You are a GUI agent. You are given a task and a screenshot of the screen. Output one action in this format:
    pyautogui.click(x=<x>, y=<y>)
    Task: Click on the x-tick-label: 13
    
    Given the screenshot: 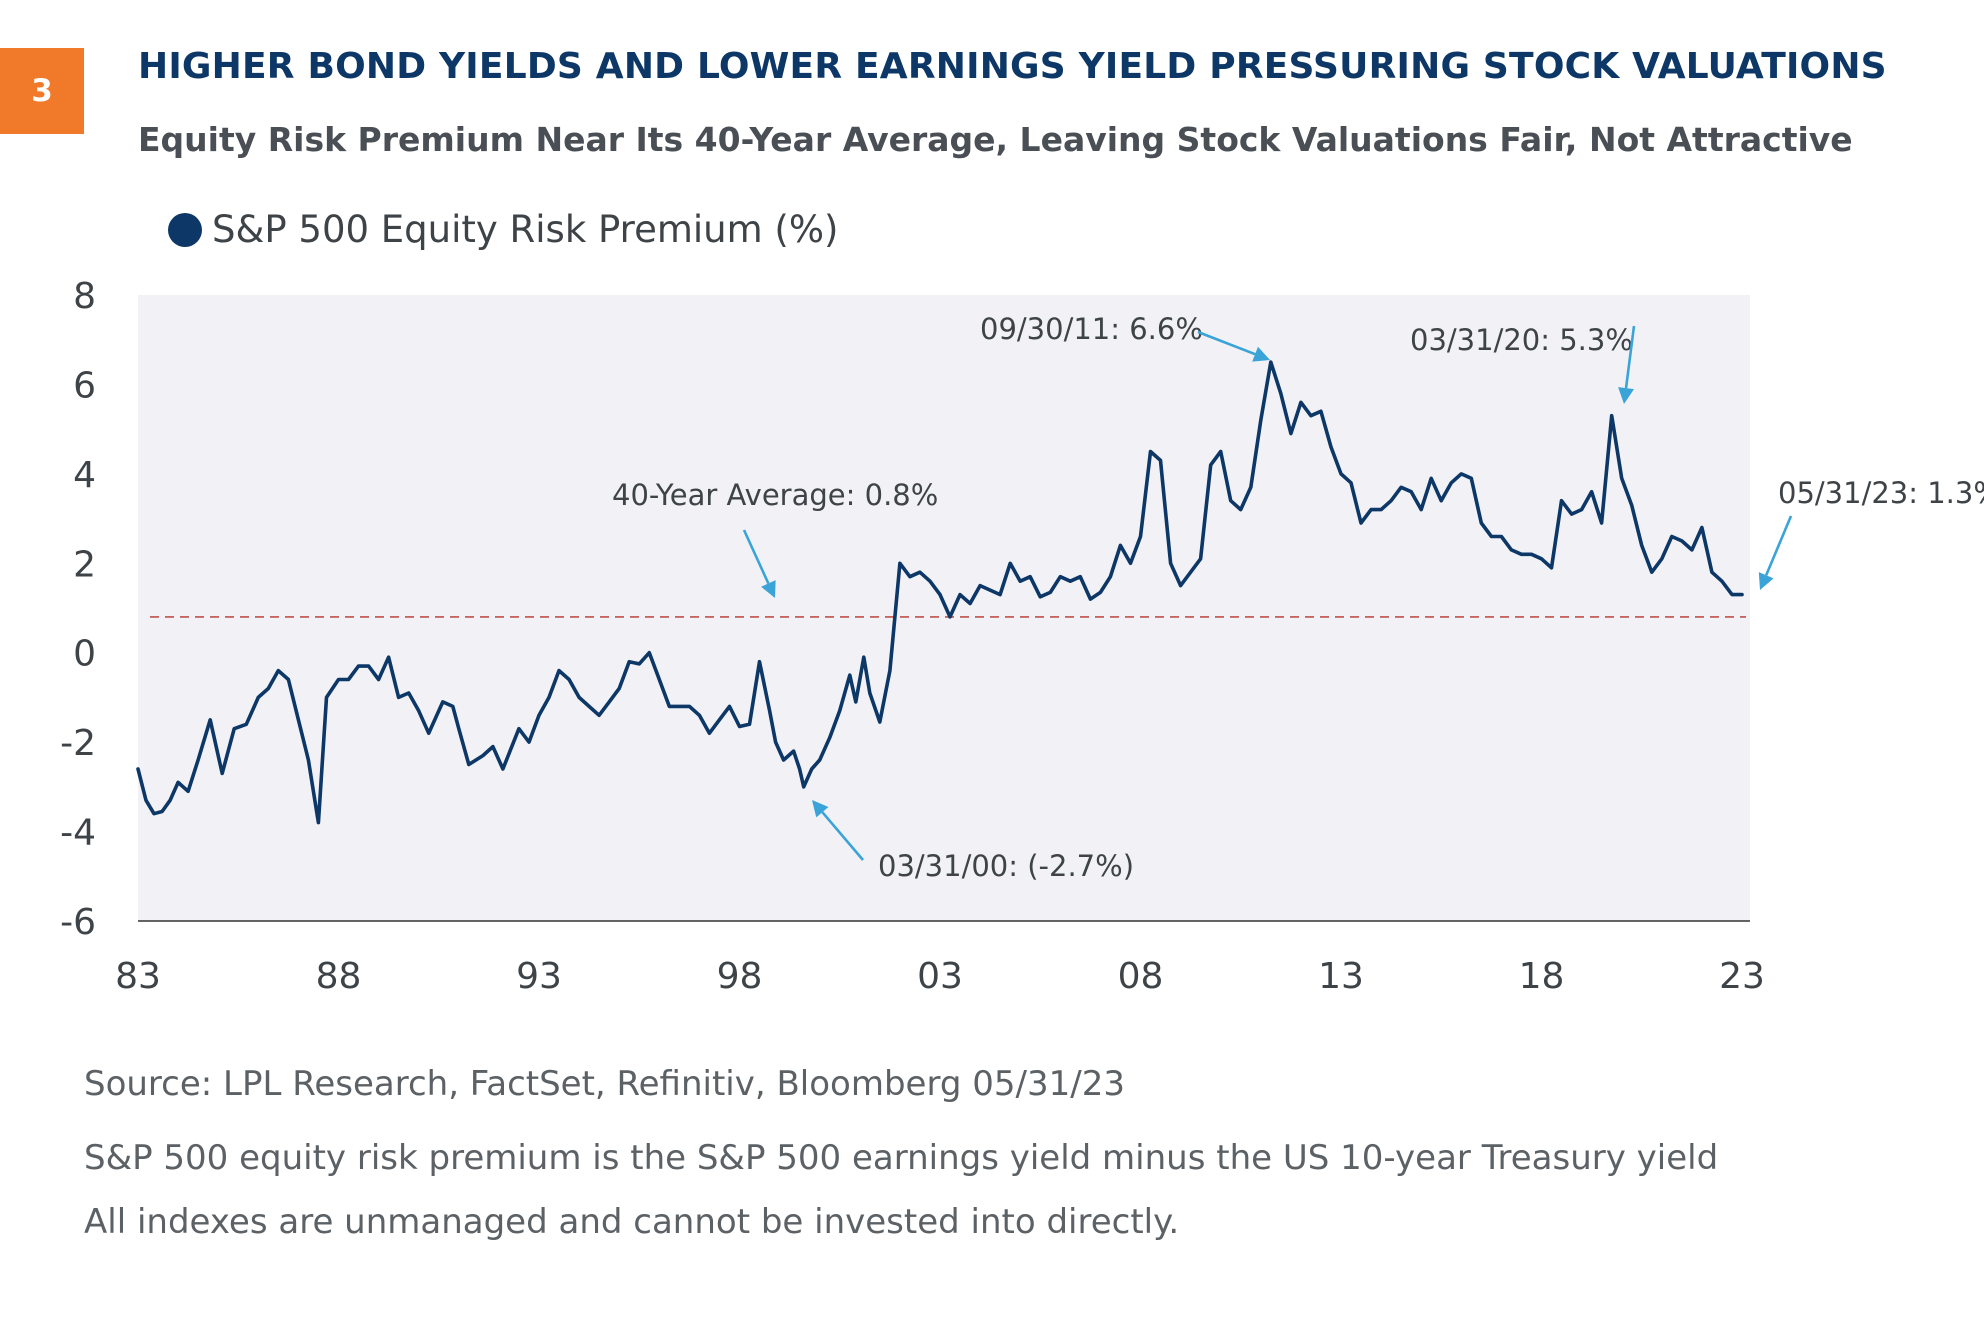 What is the action you would take?
    pyautogui.click(x=1341, y=976)
    